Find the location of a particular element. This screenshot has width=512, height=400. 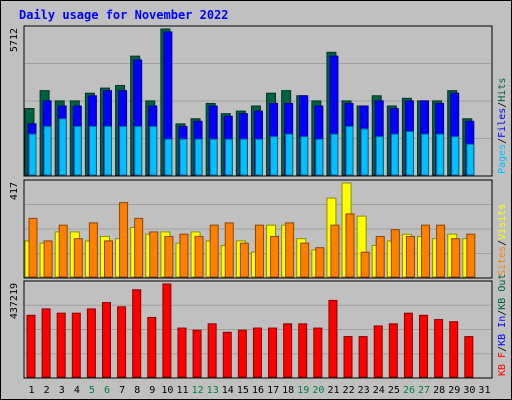

day-label-5: 5 is located at coordinates (92, 390).